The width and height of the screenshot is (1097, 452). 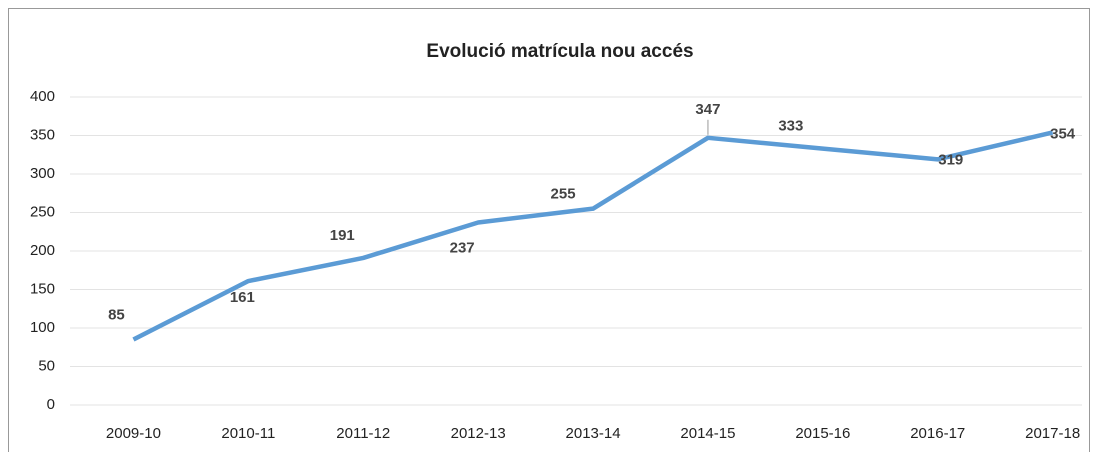 What do you see at coordinates (116, 315) in the screenshot?
I see `value-label: 85` at bounding box center [116, 315].